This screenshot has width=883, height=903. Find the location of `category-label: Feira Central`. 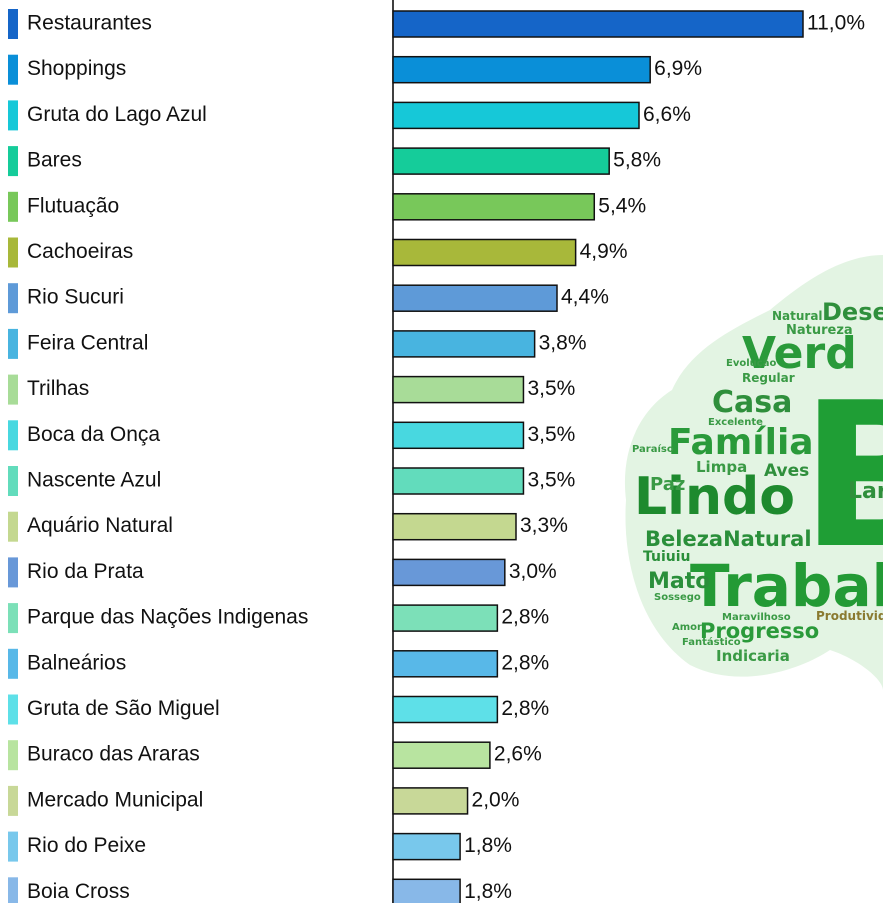

category-label: Feira Central is located at coordinates (87, 342).